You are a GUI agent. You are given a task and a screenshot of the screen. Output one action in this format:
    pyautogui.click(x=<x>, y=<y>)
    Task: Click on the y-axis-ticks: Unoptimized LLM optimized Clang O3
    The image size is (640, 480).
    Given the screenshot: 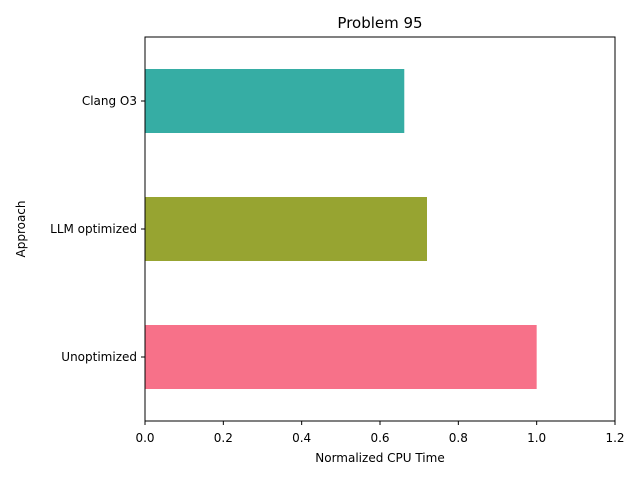 What is the action you would take?
    pyautogui.click(x=97, y=229)
    